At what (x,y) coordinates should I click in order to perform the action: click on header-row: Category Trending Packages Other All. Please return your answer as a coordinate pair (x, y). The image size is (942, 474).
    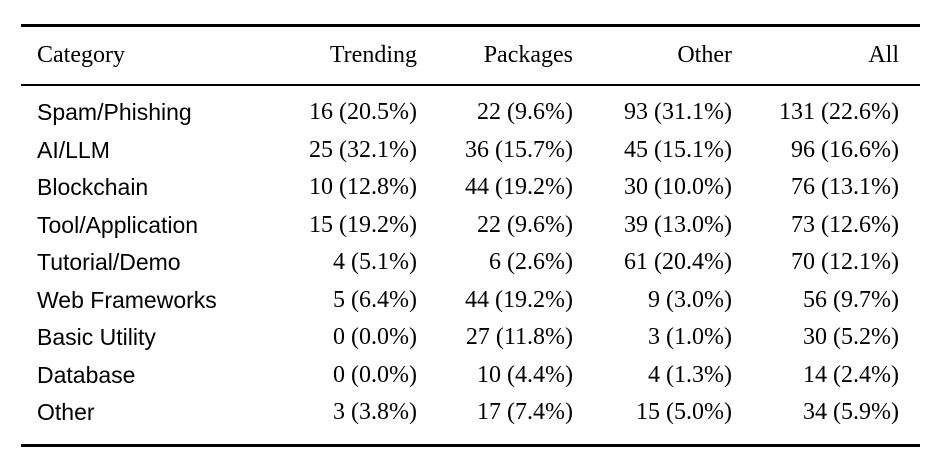
    Looking at the image, I should click on (470, 55).